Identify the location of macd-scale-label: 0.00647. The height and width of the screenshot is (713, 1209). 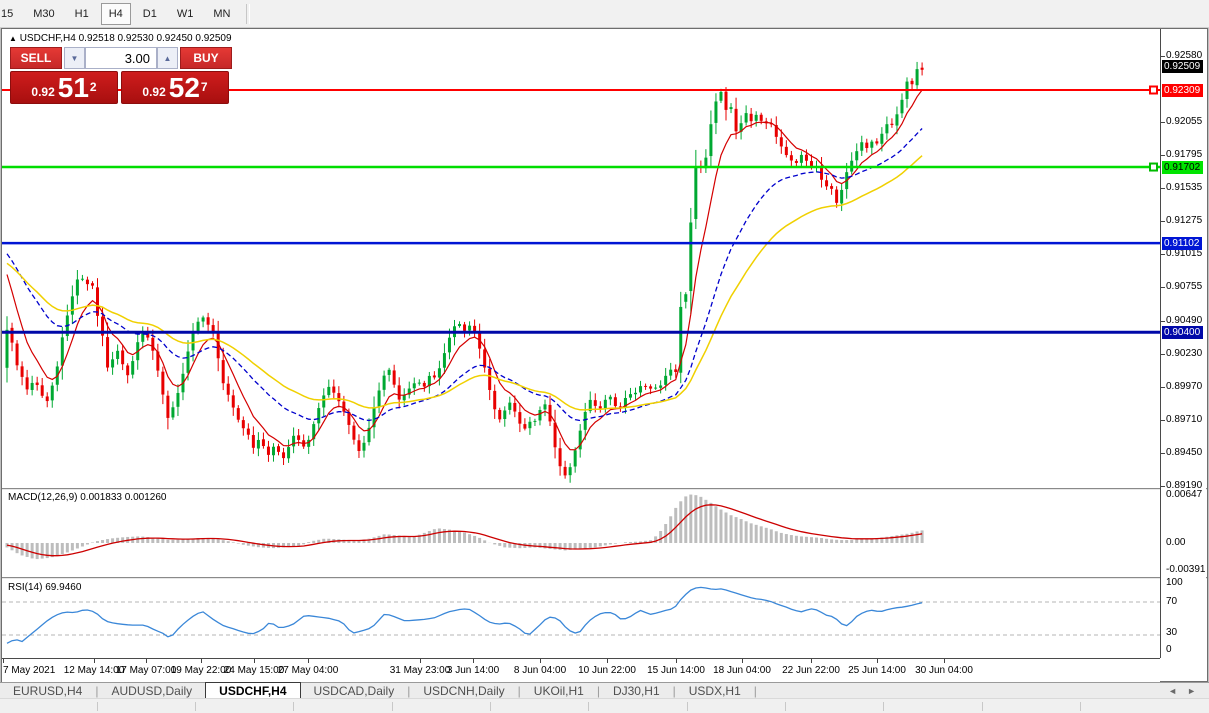
(1184, 494).